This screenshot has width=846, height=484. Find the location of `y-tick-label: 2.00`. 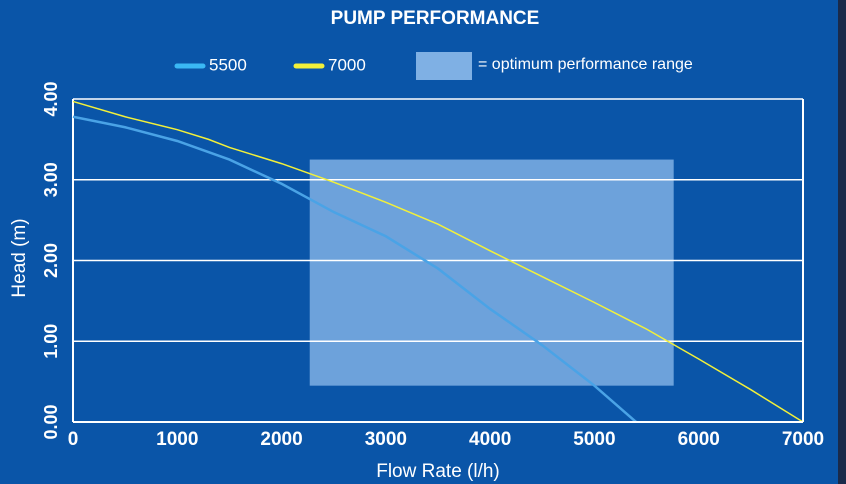

y-tick-label: 2.00 is located at coordinates (51, 260).